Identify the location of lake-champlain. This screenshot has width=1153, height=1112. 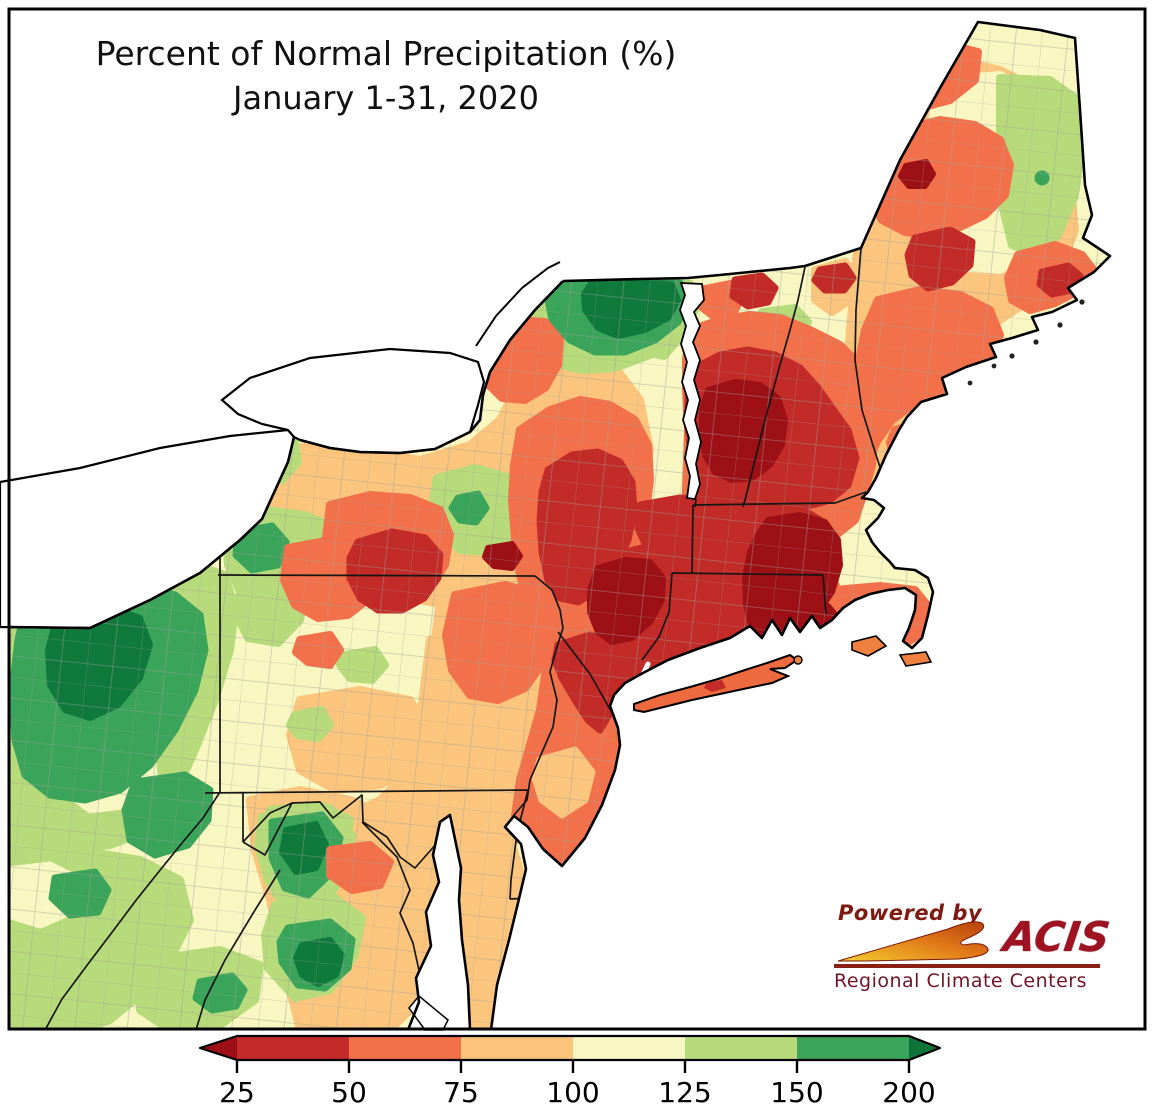
(692, 391).